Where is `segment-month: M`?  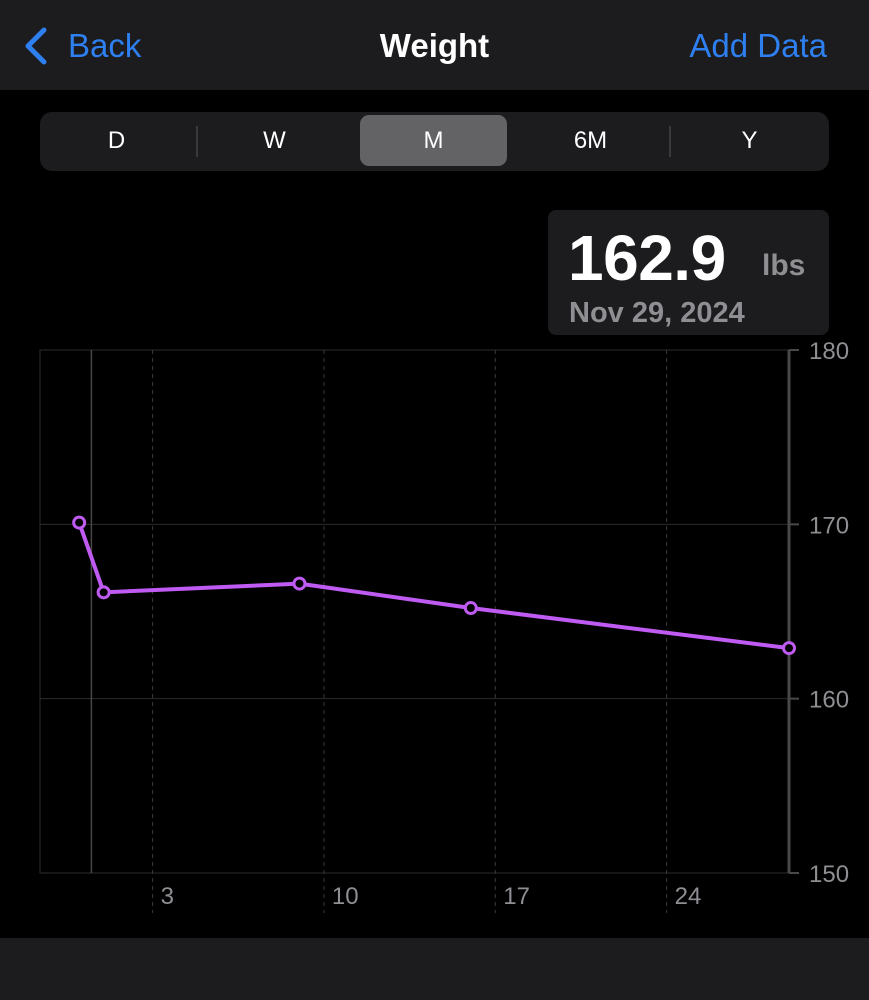
segment-month: M is located at coordinates (433, 140).